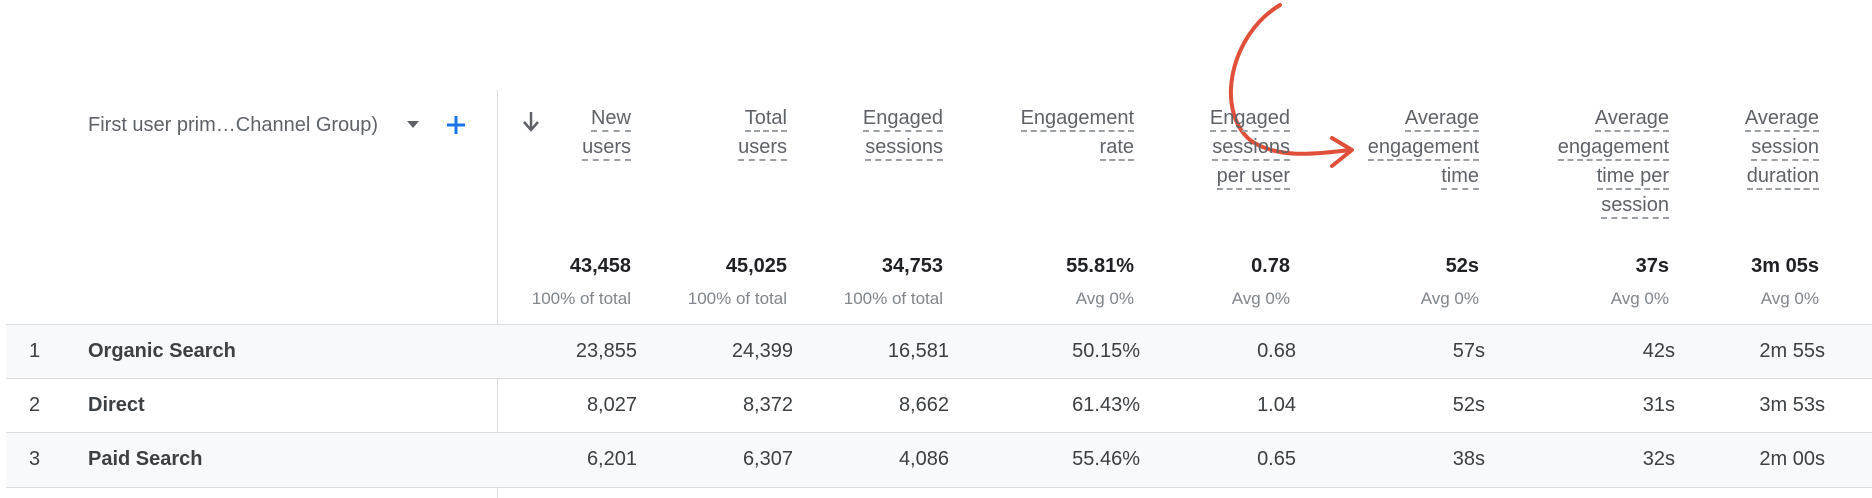  I want to click on cell-engaged-sessions: 8,662, so click(923, 405).